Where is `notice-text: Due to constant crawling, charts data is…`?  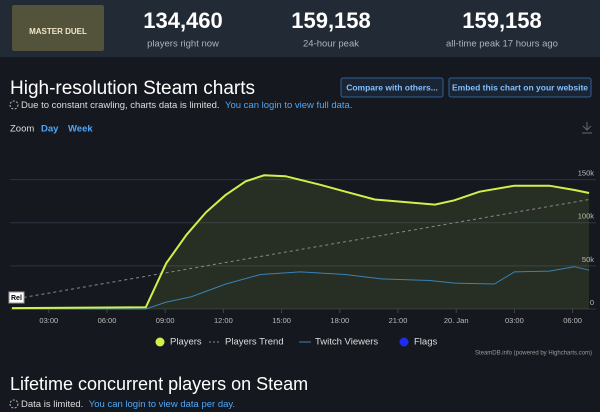
notice-text: Due to constant crawling, charts data is… is located at coordinates (120, 105).